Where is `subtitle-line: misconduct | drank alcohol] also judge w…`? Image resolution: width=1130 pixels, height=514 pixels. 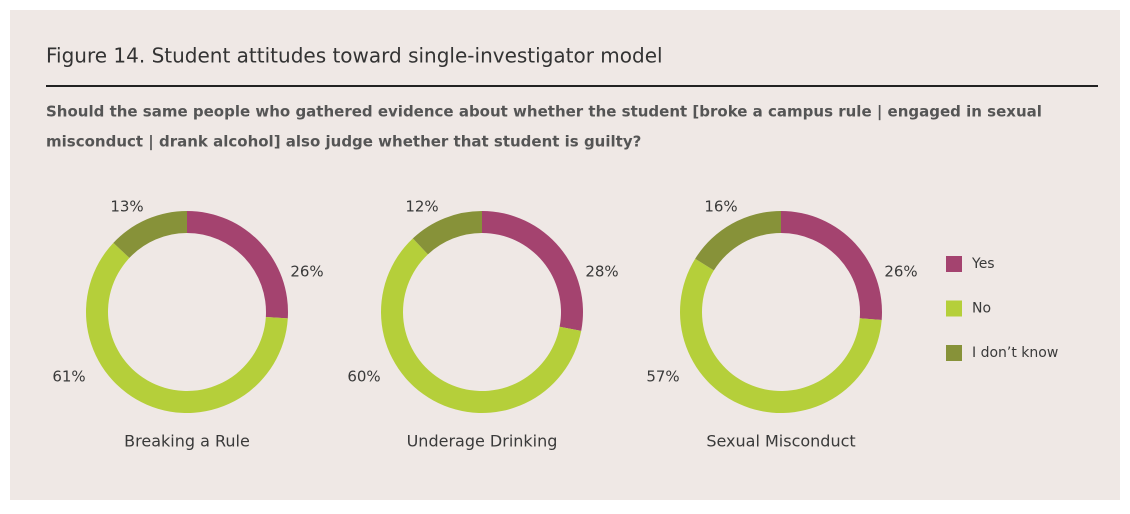
subtitle-line: misconduct | drank alcohol] also judge w… is located at coordinates (343, 142).